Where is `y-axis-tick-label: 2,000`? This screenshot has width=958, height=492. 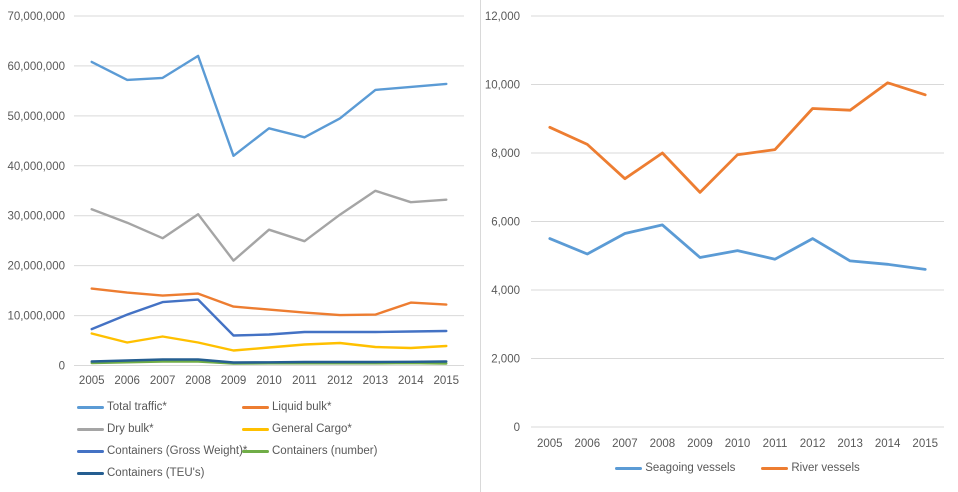 y-axis-tick-label: 2,000 is located at coordinates (505, 360).